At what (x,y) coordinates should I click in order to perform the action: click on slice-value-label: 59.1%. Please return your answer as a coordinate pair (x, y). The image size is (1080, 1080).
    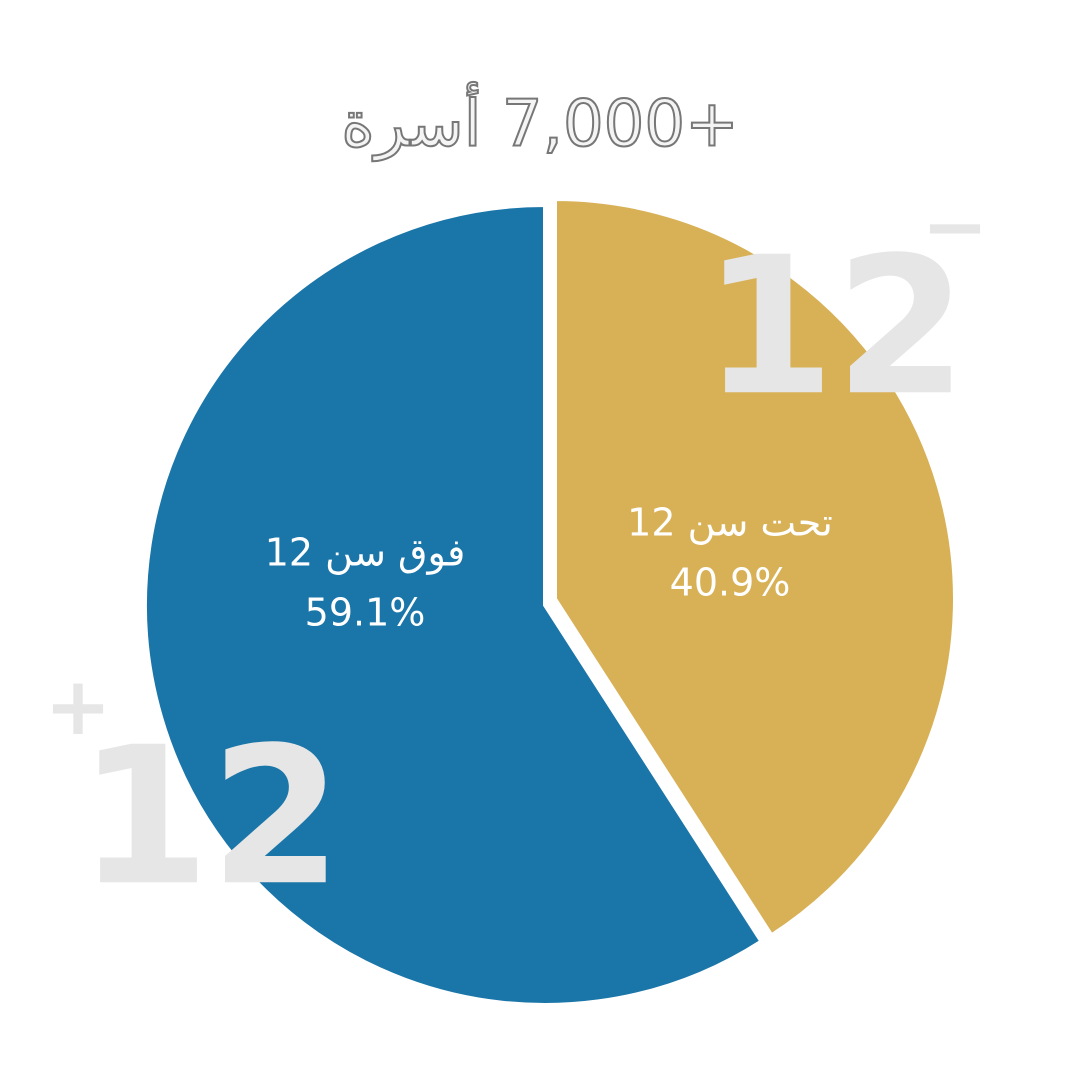
    Looking at the image, I should click on (365, 613).